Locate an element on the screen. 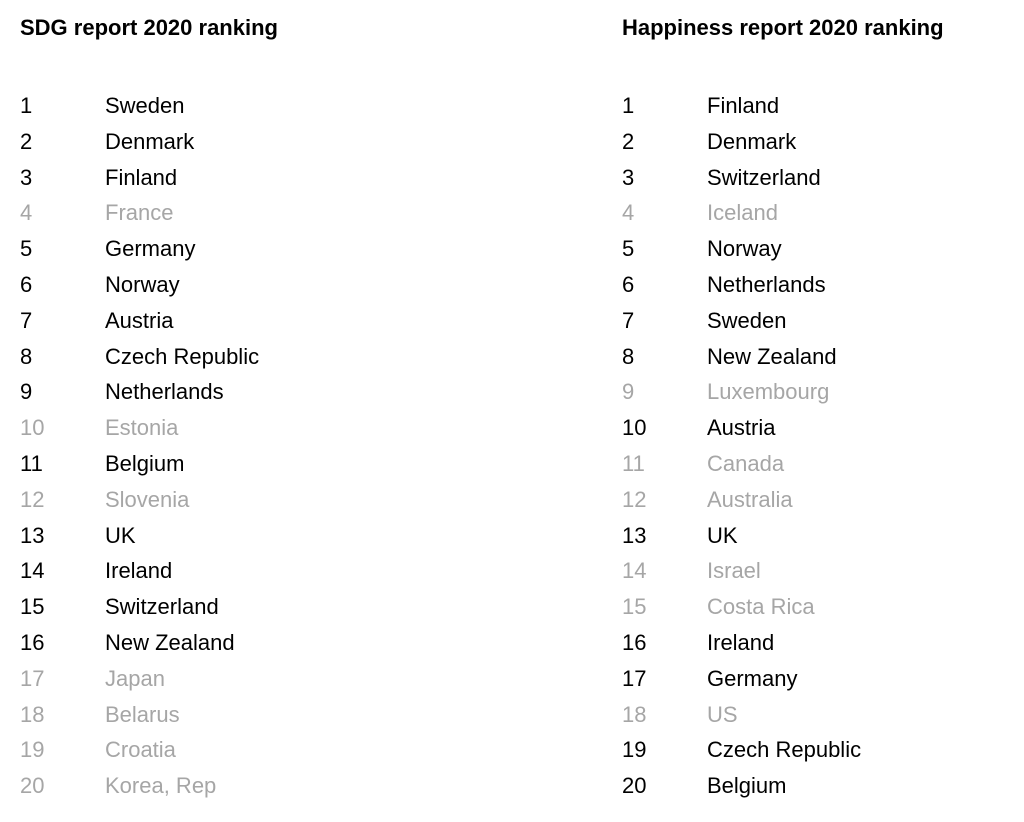  ranking-row: 10 Estonia is located at coordinates (250, 428).